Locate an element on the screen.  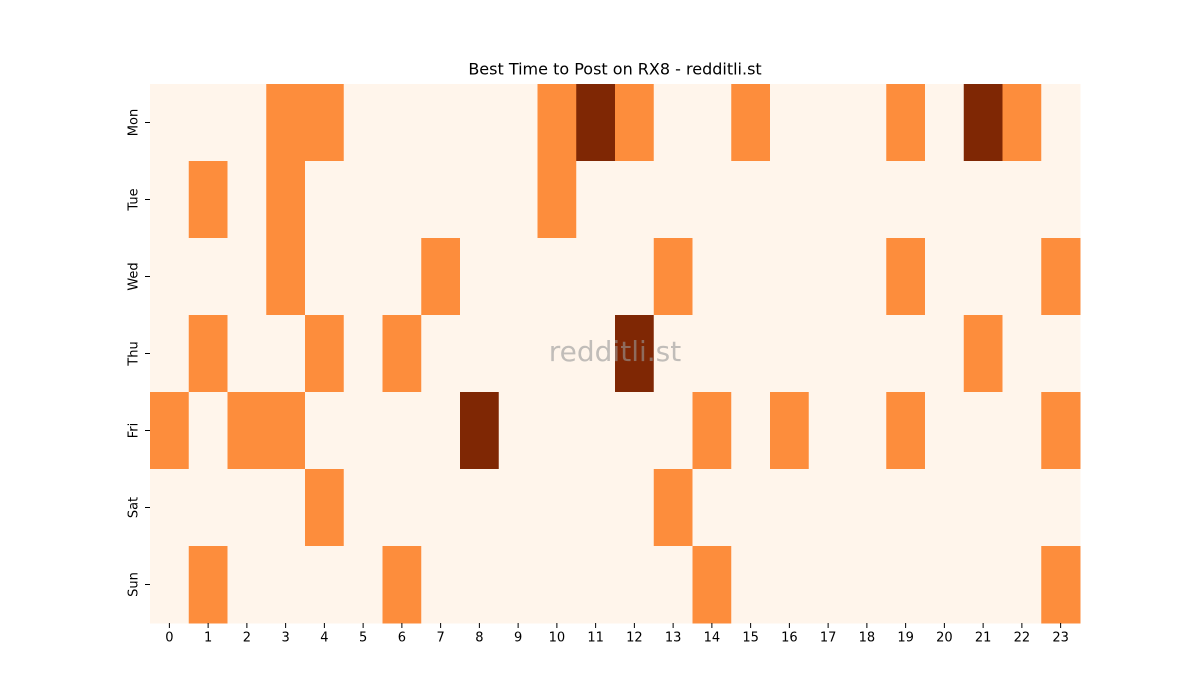
x-tick-label: 12 is located at coordinates (634, 638).